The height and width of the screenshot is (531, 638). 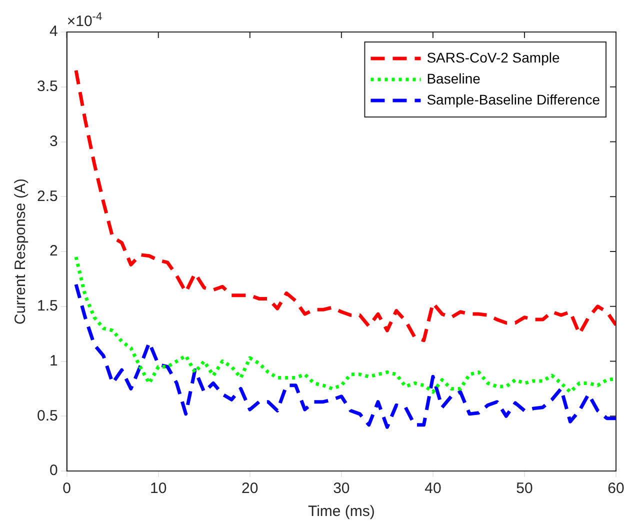 What do you see at coordinates (341, 511) in the screenshot?
I see `x-axis-title: Time (ms)` at bounding box center [341, 511].